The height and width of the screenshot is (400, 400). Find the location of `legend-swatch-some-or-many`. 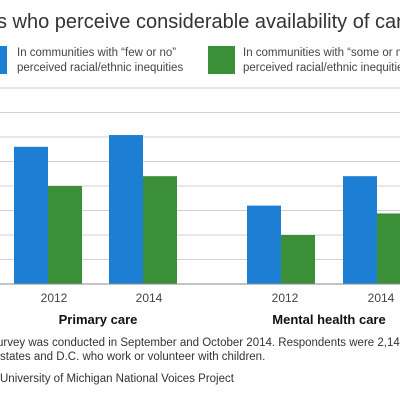

legend-swatch-some-or-many is located at coordinates (221, 60).